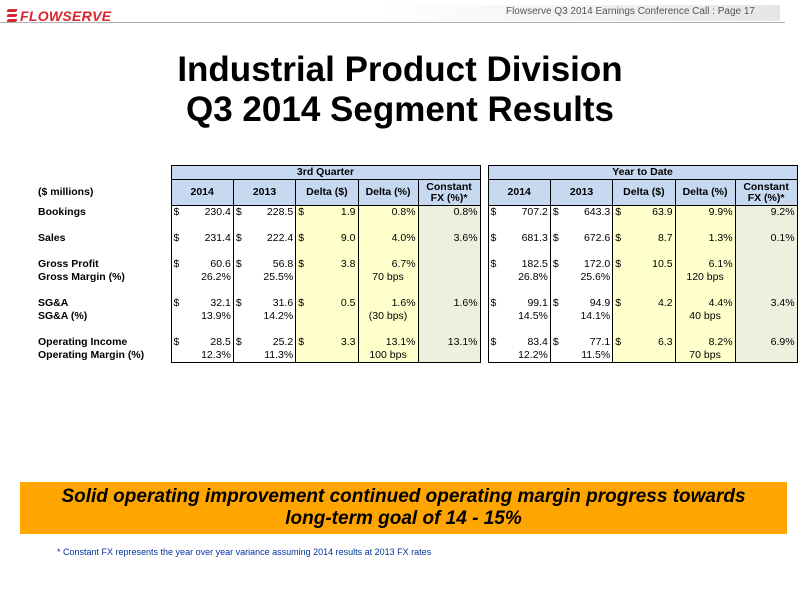 The height and width of the screenshot is (600, 800). What do you see at coordinates (12, 16) in the screenshot?
I see `logo-mark-icon` at bounding box center [12, 16].